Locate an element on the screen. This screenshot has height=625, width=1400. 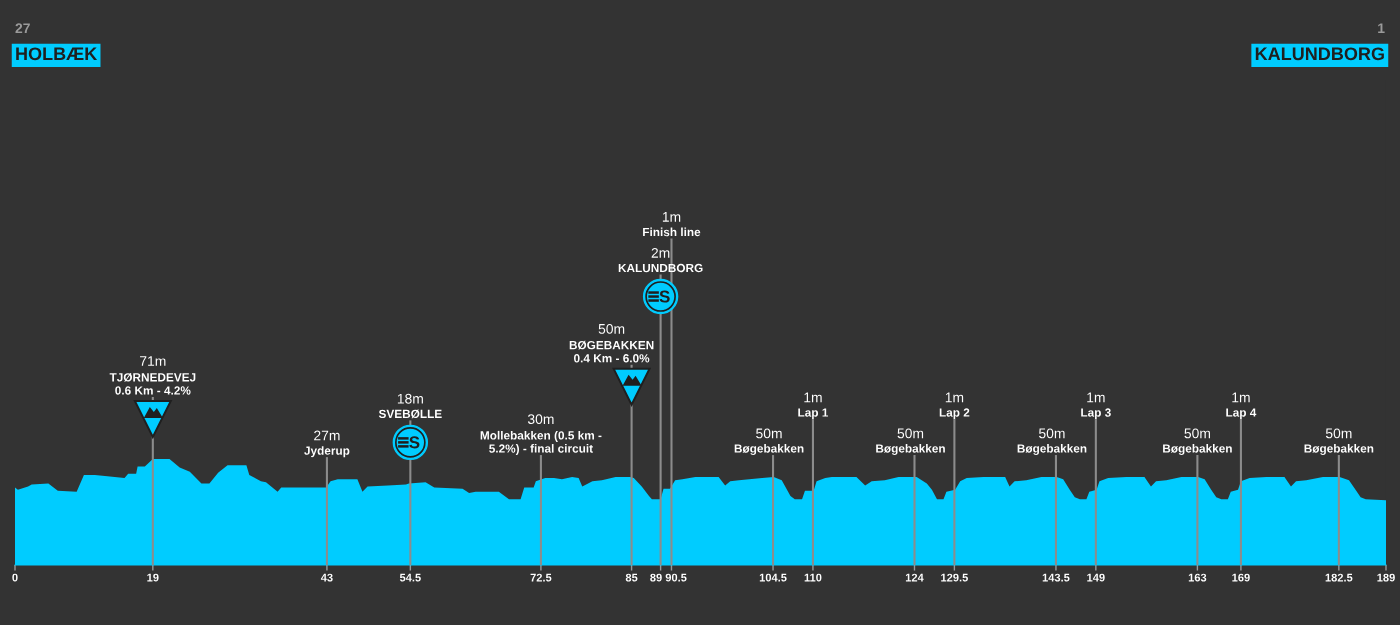
x-tick-label: 124 is located at coordinates (914, 577).